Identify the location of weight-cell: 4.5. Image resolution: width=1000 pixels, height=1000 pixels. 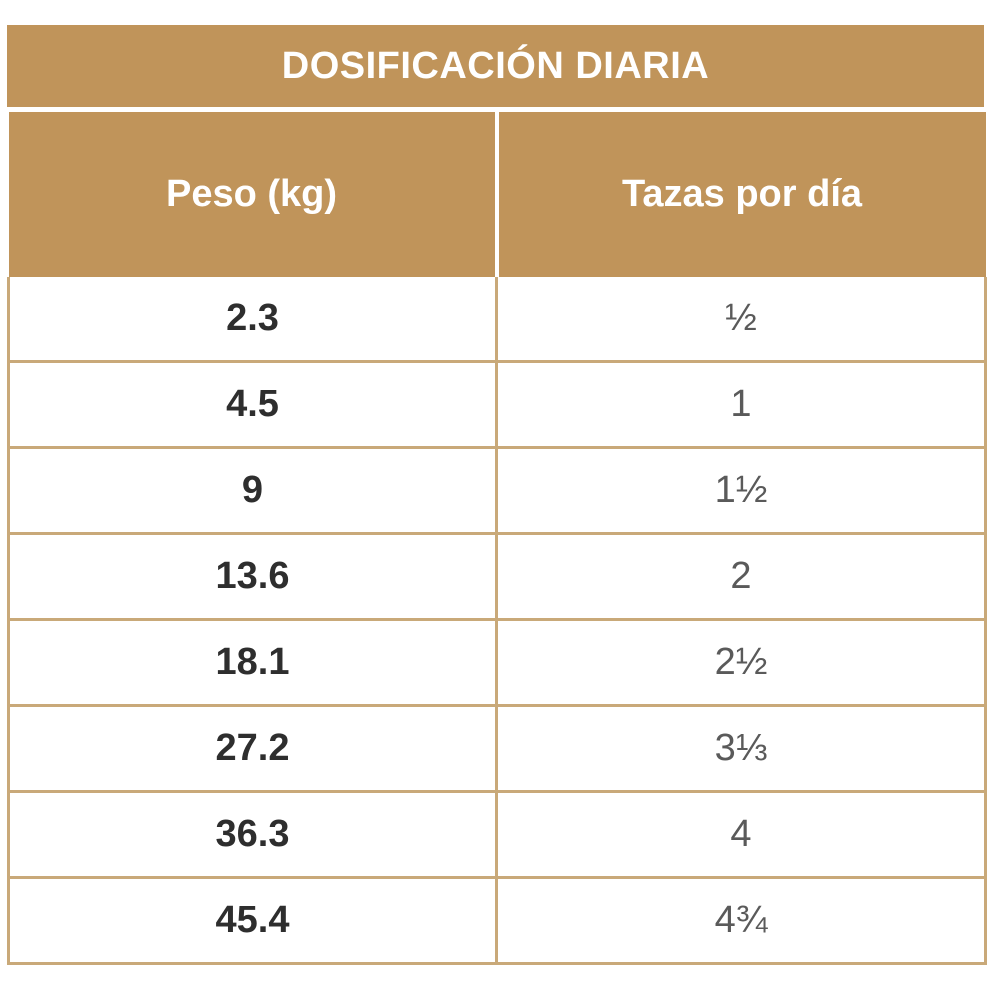
(252, 405).